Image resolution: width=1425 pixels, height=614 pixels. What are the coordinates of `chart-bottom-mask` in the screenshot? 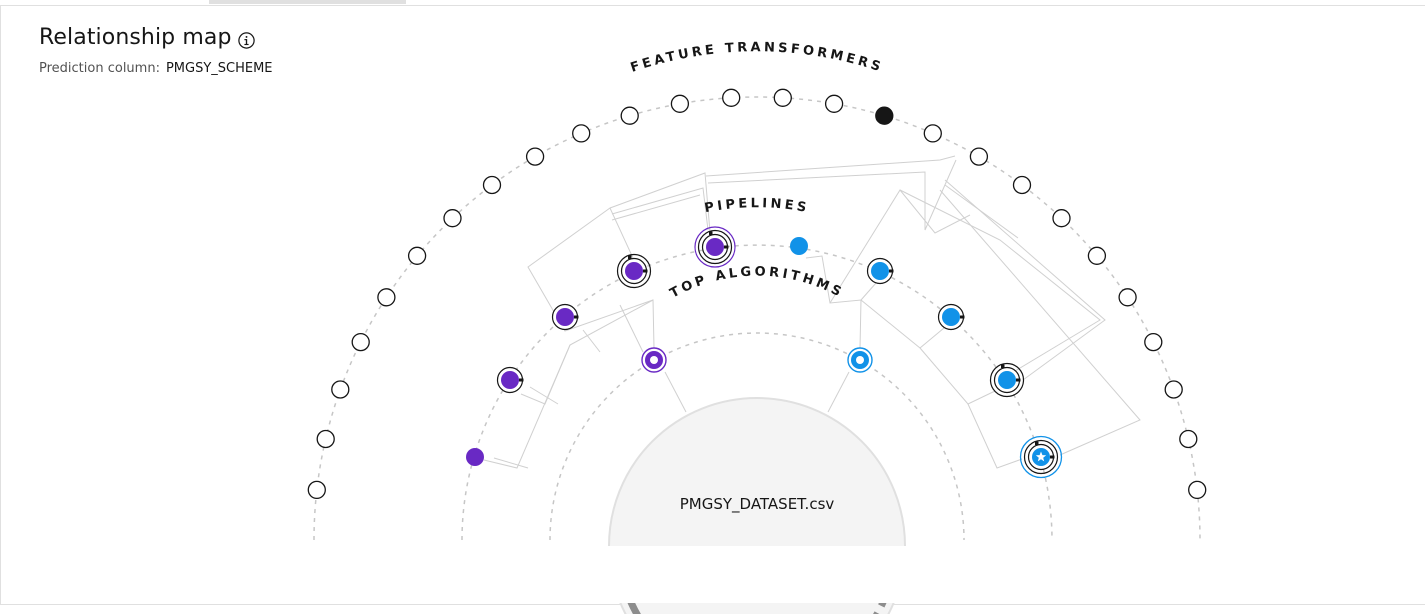 It's located at (712, 574).